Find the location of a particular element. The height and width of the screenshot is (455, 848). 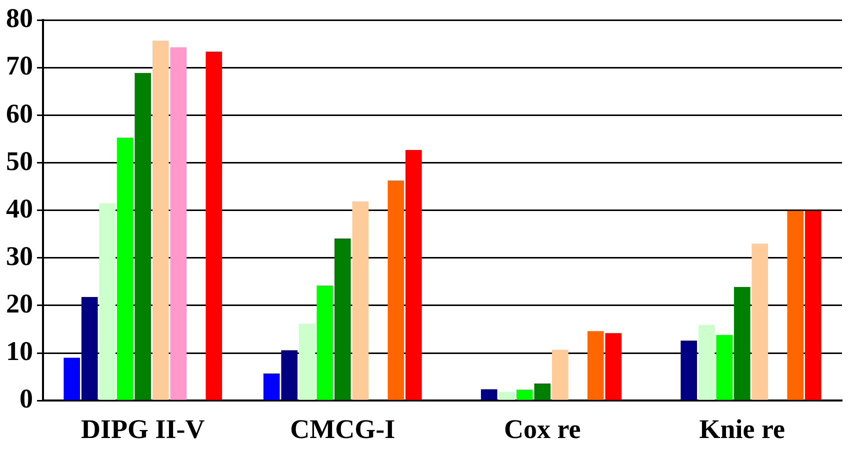

y-tick-label: 70 is located at coordinates (19, 65).